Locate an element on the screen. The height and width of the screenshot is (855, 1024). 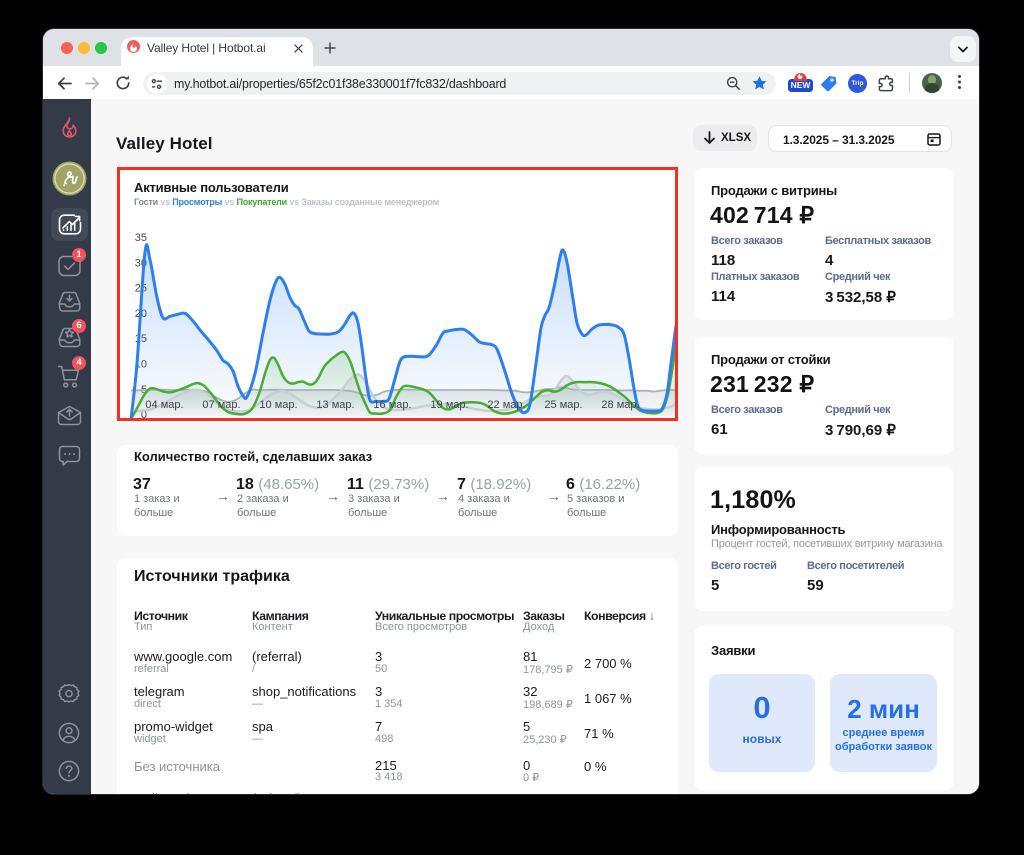
svg-text: 07 мар. is located at coordinates (221, 405).